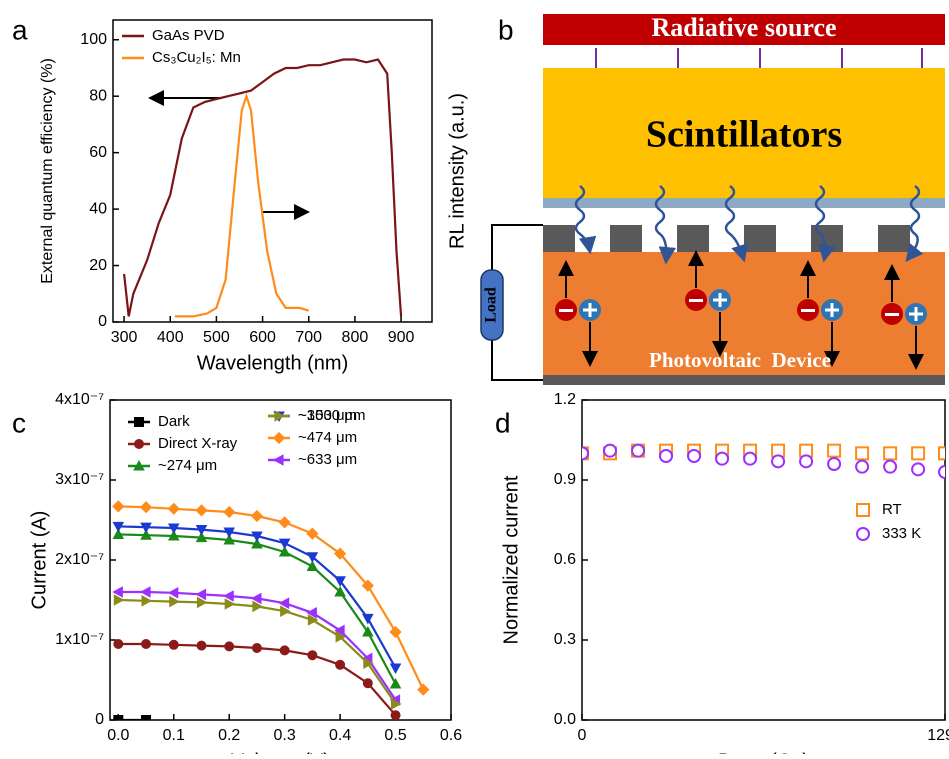  I want to click on legend-label: ~1000 μm, so click(331, 415).